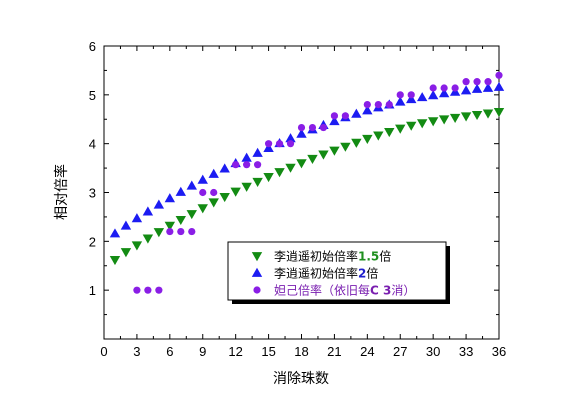 This screenshot has height=405, width=580. I want to click on x-tick-label: 18, so click(301, 351).